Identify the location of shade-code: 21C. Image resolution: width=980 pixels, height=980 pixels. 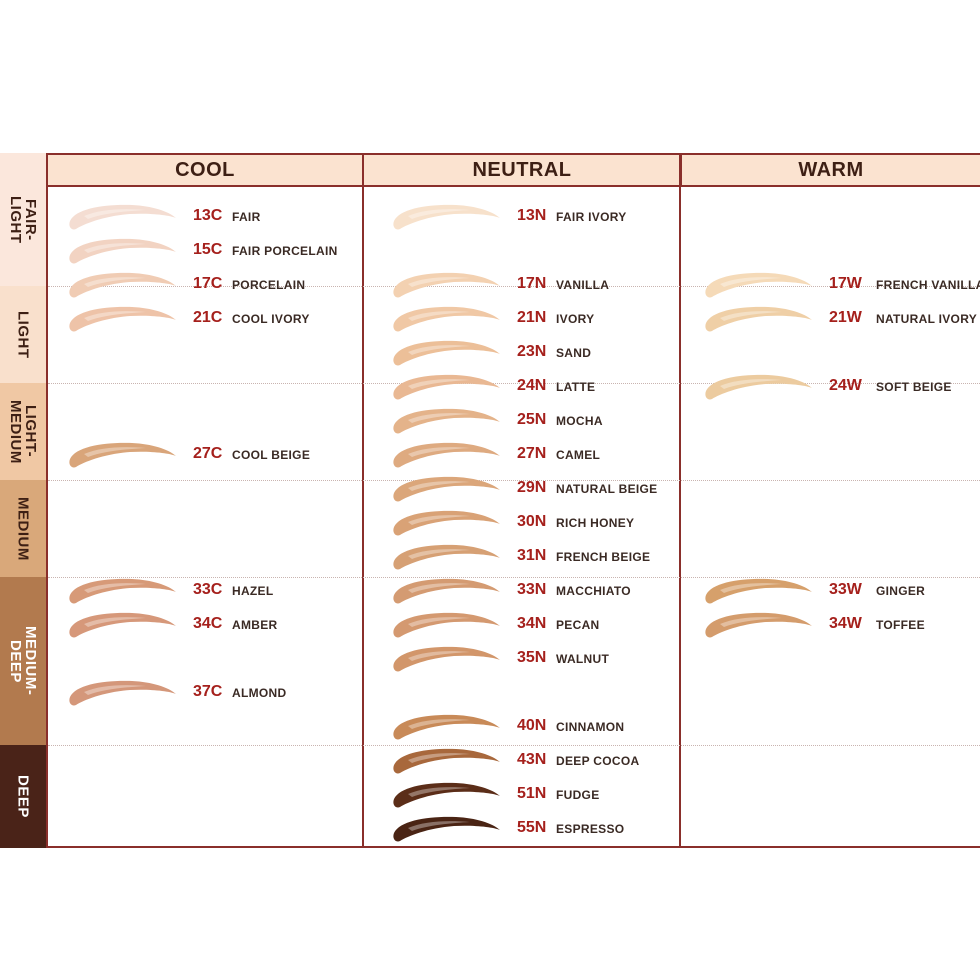
(208, 317).